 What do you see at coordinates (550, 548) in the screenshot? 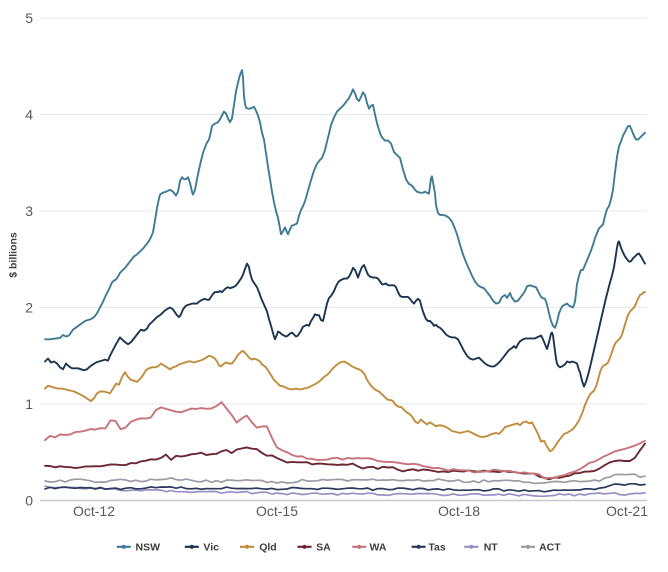
I see `svg-text: ACT` at bounding box center [550, 548].